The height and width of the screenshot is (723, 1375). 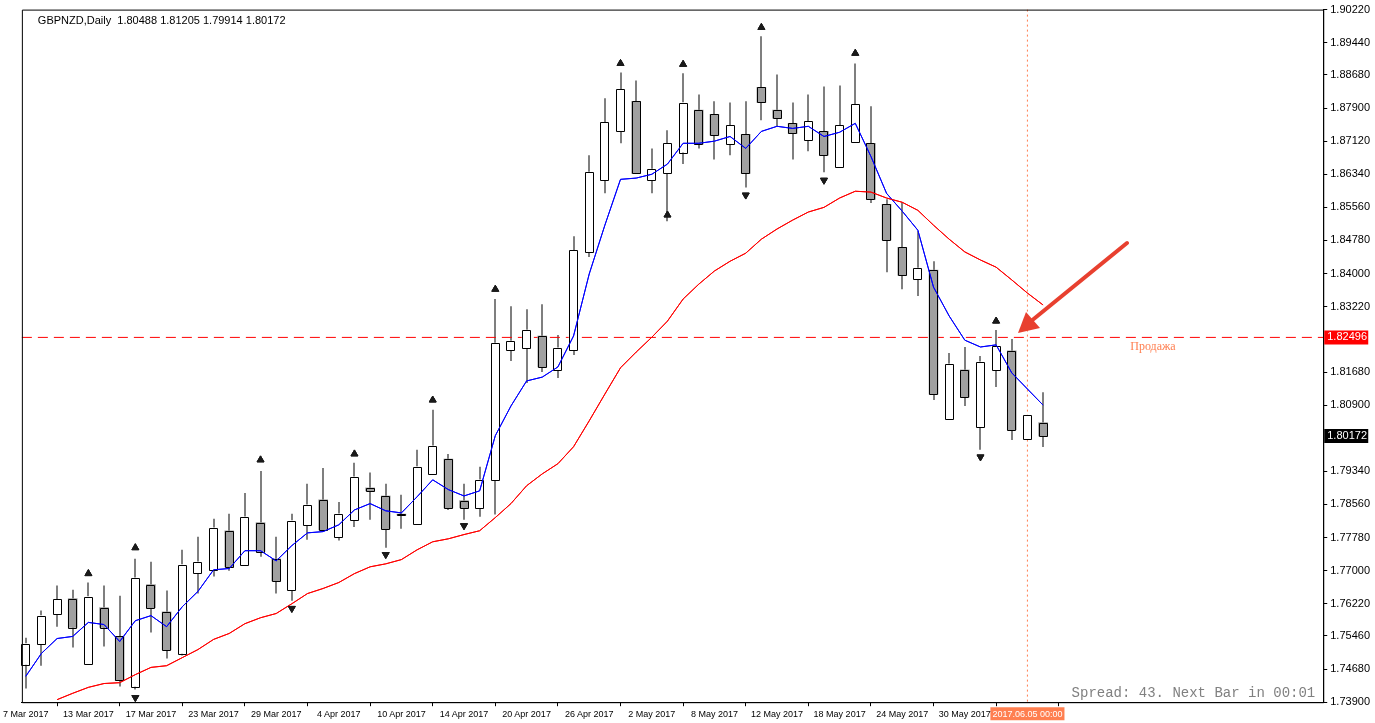 I want to click on y-tick-label: 1.86340, so click(x=1350, y=173).